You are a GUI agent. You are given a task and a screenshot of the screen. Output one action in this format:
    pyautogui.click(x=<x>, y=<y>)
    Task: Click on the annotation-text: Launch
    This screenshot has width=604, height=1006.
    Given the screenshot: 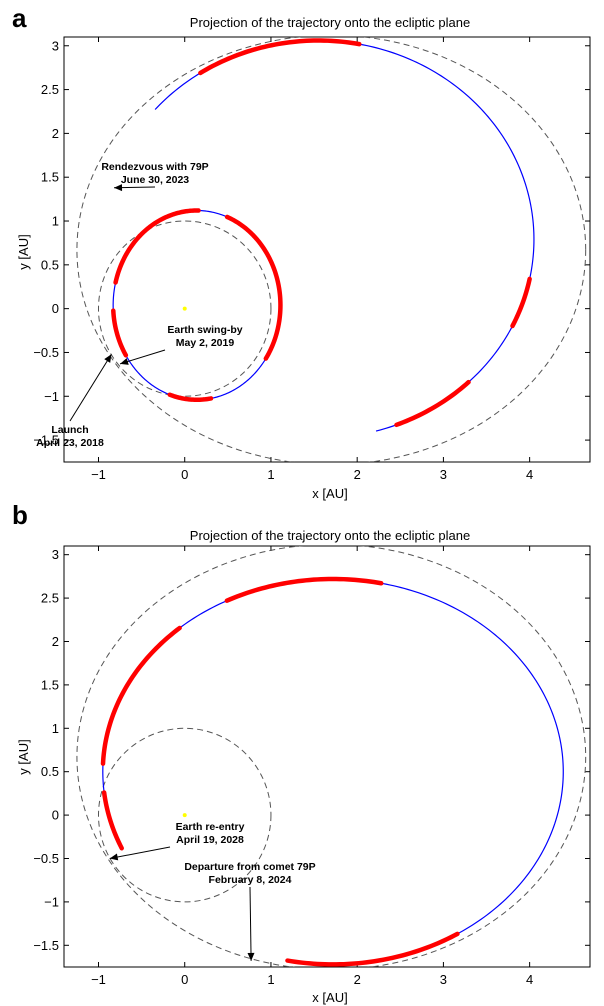 What is the action you would take?
    pyautogui.click(x=69, y=430)
    